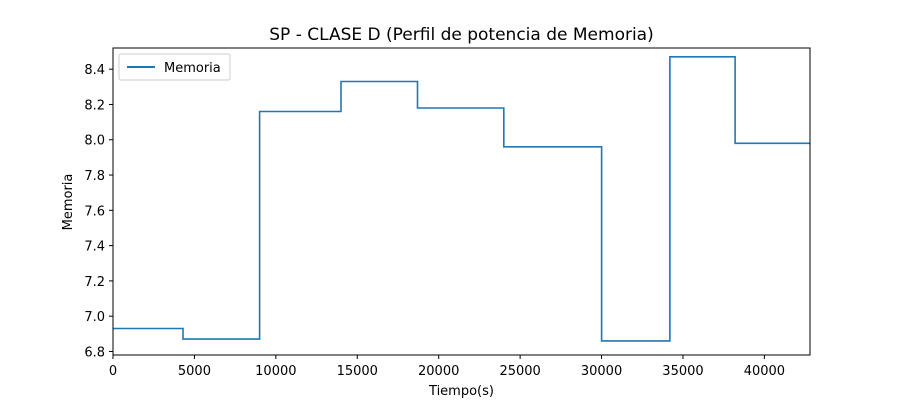 This screenshot has height=400, width=900. Describe the element at coordinates (192, 68) in the screenshot. I see `legend-label: Memoria` at that location.